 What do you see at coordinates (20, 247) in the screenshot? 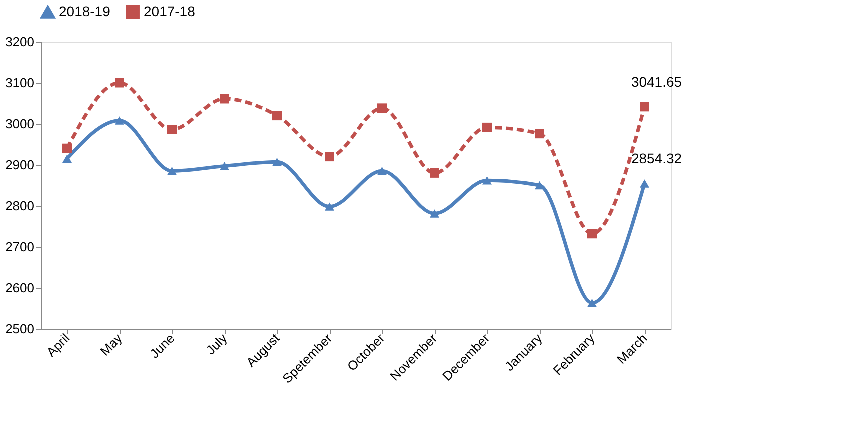
I see `y-tick-label: 2700` at bounding box center [20, 247].